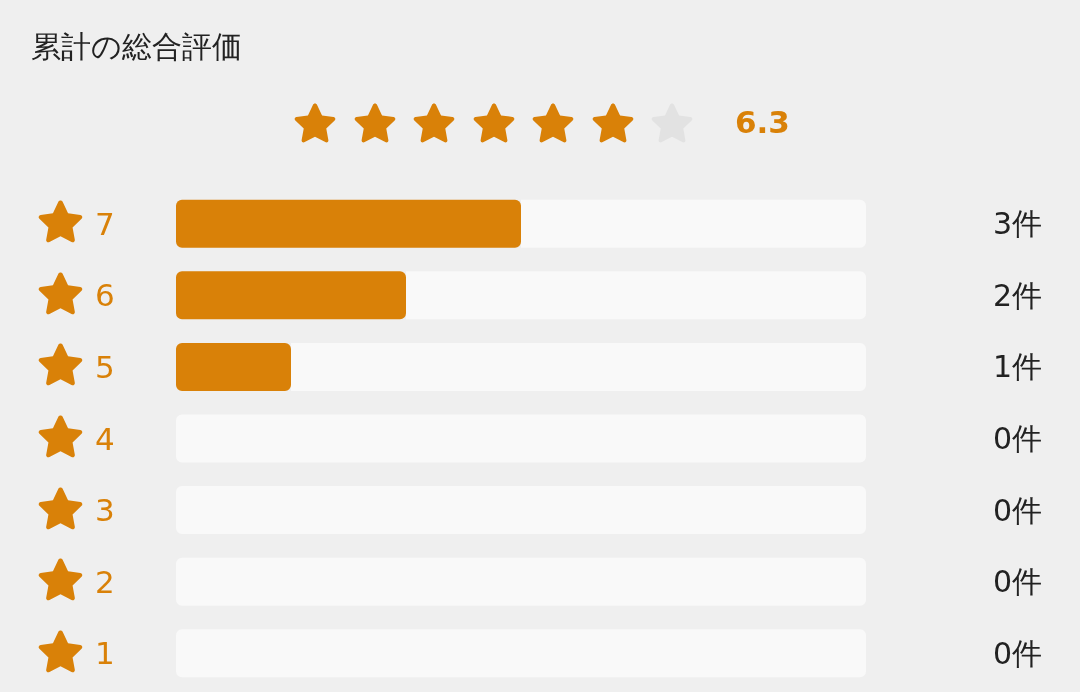  Describe the element at coordinates (1018, 224) in the screenshot. I see `data-label: 3件` at that location.